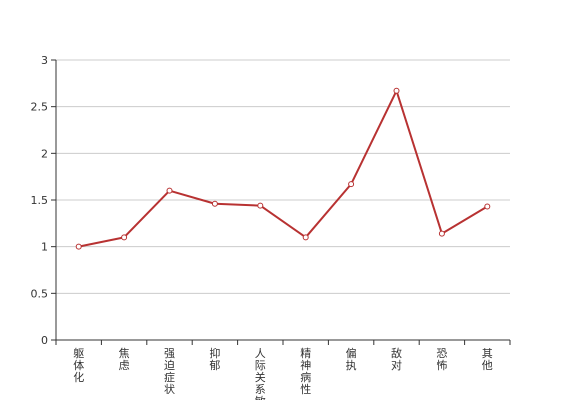 This screenshot has width=567, height=404. What do you see at coordinates (169, 371) in the screenshot?
I see `x-tick-label: 强迫症状` at bounding box center [169, 371].